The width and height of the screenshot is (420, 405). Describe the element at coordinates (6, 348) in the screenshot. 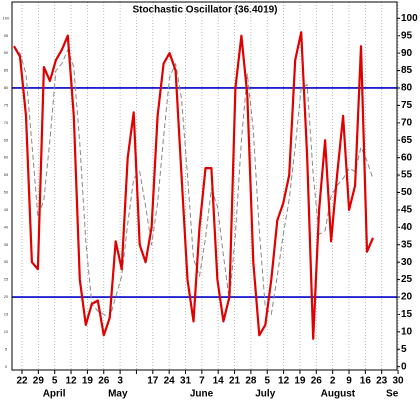

I see `y-tick-label-left: 5` at that location.